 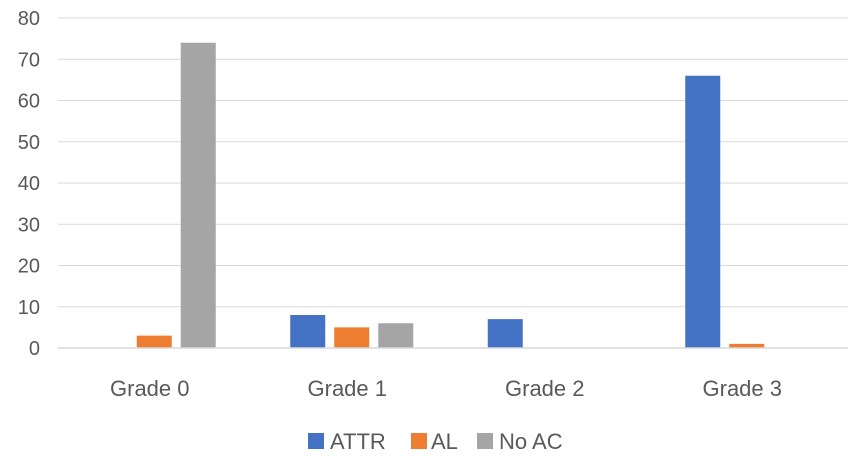 I want to click on x-category-label: Grade 3, so click(x=743, y=388).